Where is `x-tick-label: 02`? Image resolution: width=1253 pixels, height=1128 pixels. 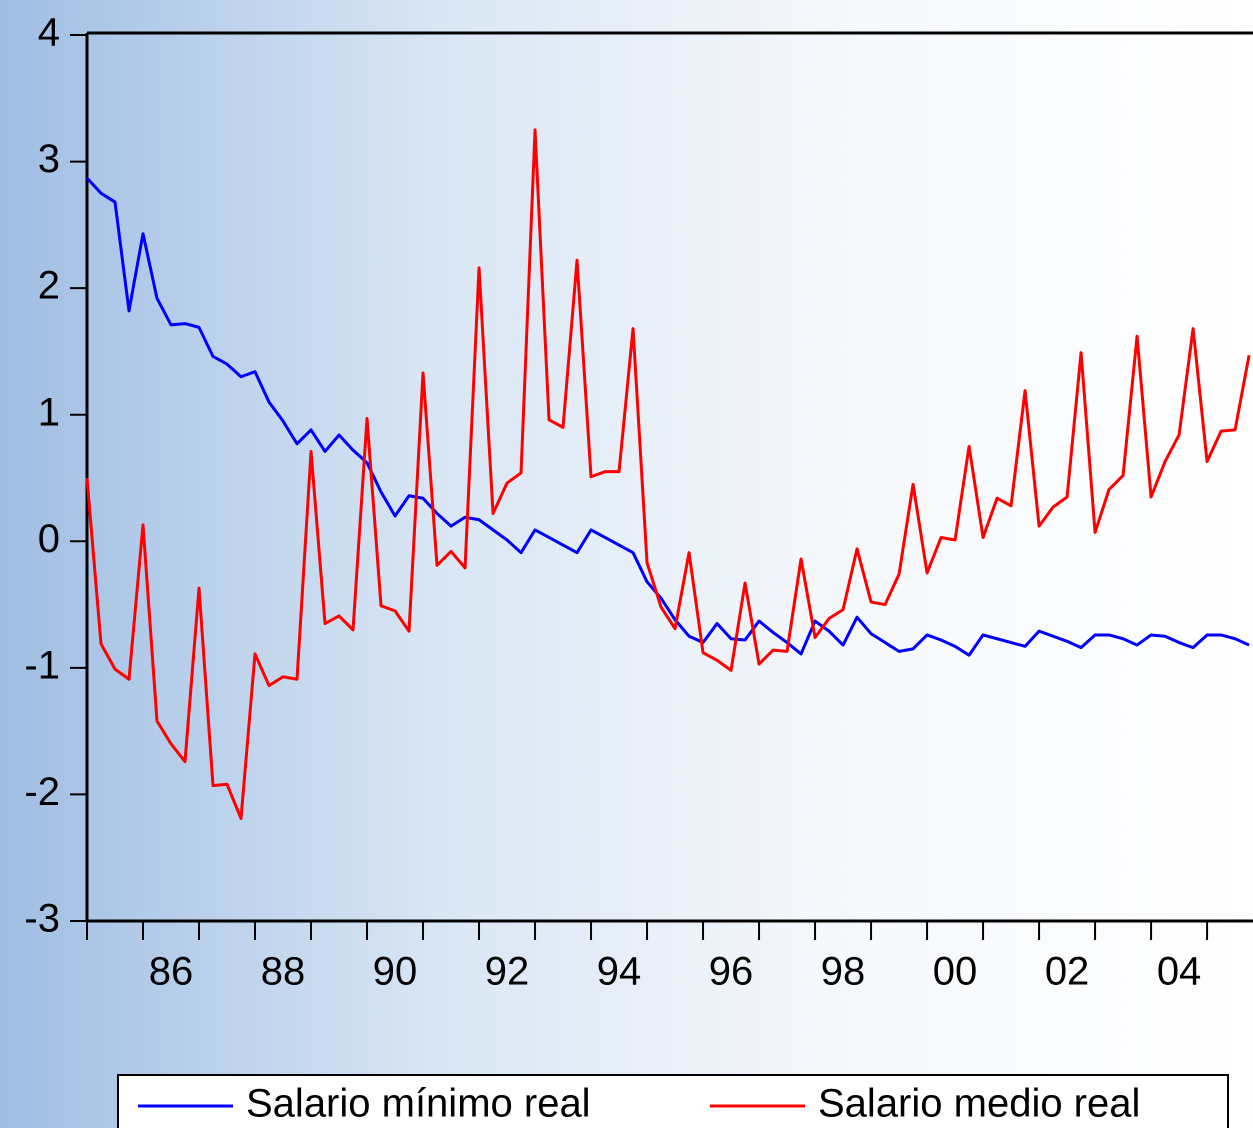 x-tick-label: 02 is located at coordinates (1067, 972).